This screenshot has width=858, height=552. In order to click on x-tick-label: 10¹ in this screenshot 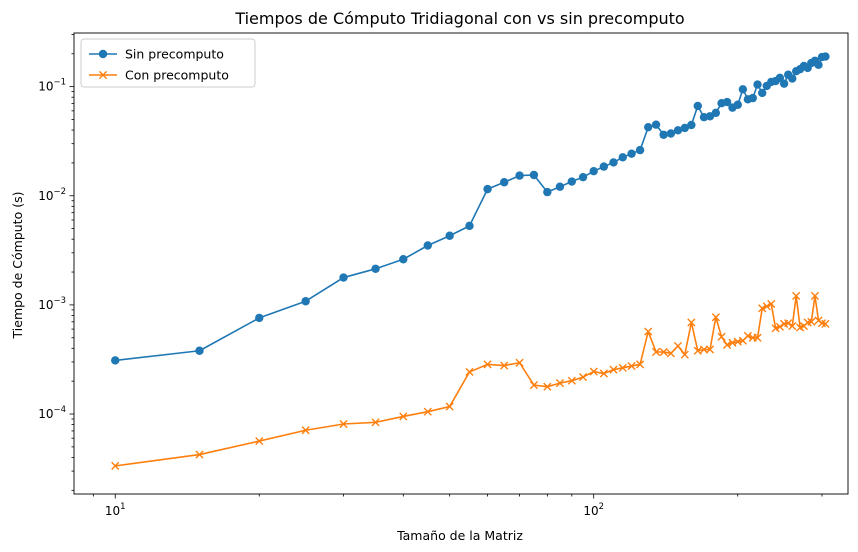, I will do `click(115, 510)`.